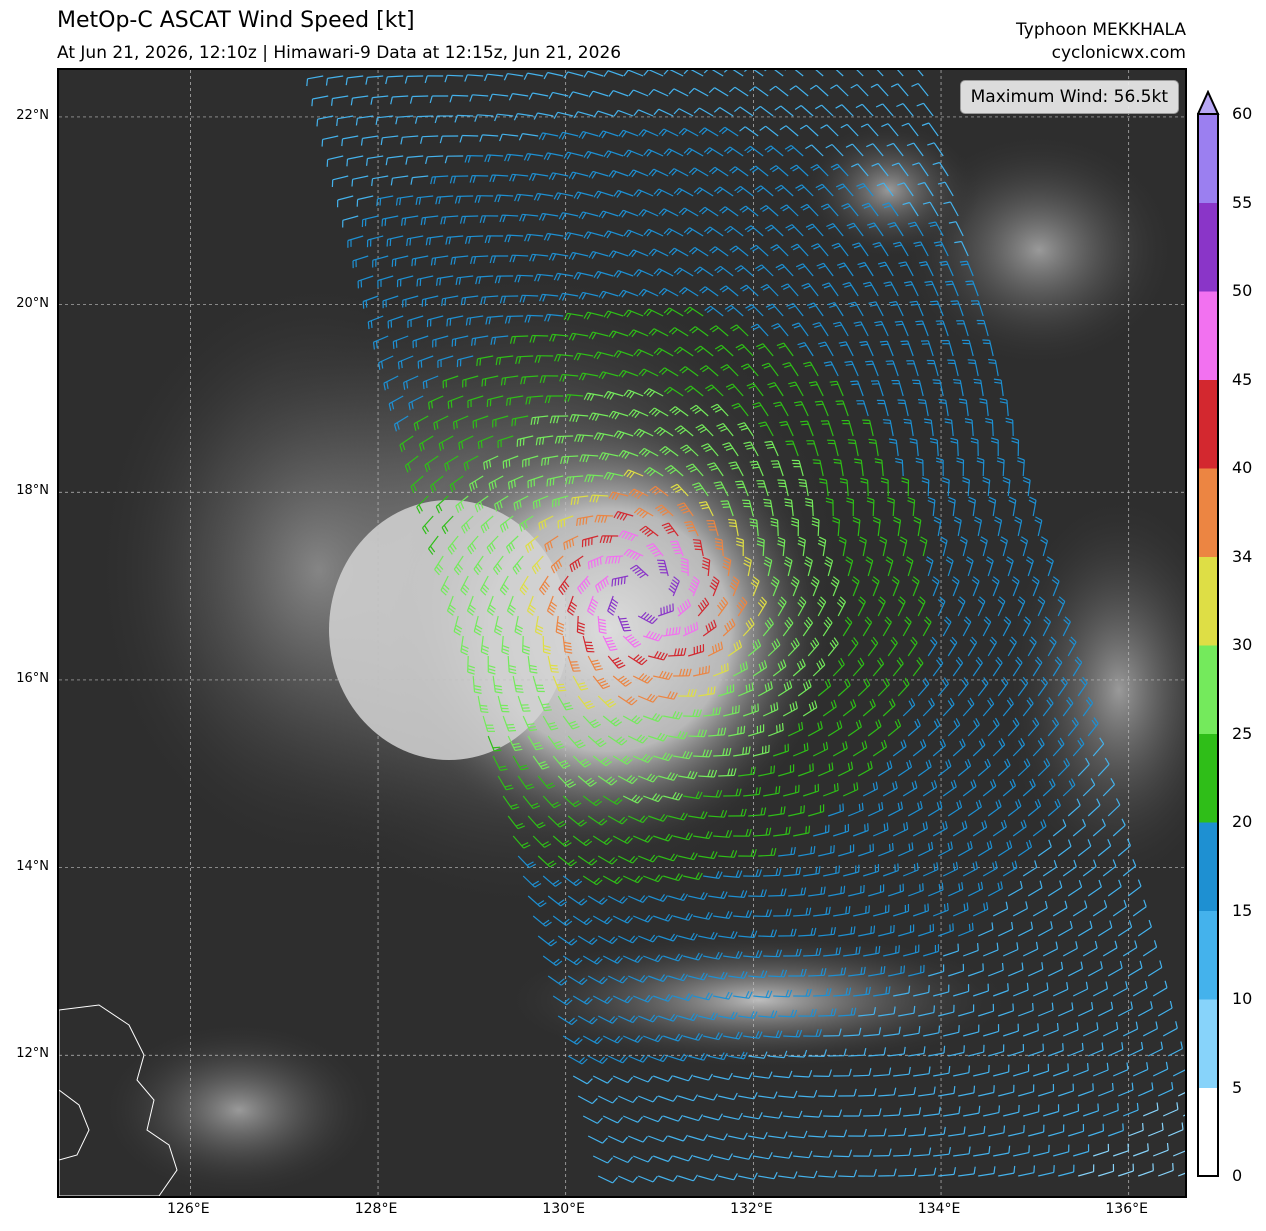 The width and height of the screenshot is (1266, 1231). What do you see at coordinates (32, 678) in the screenshot?
I see `lat-tick-label: 16°N` at bounding box center [32, 678].